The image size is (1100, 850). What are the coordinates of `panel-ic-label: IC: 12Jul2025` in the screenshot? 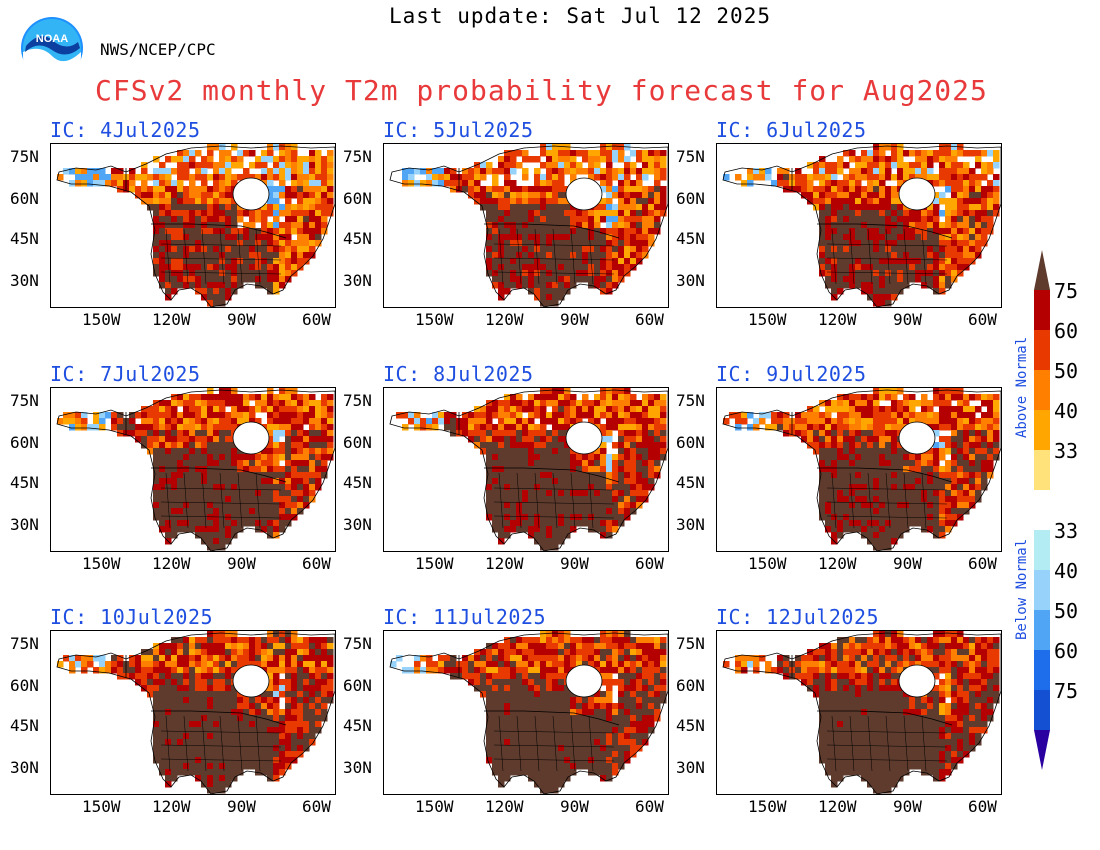 It's located at (798, 617).